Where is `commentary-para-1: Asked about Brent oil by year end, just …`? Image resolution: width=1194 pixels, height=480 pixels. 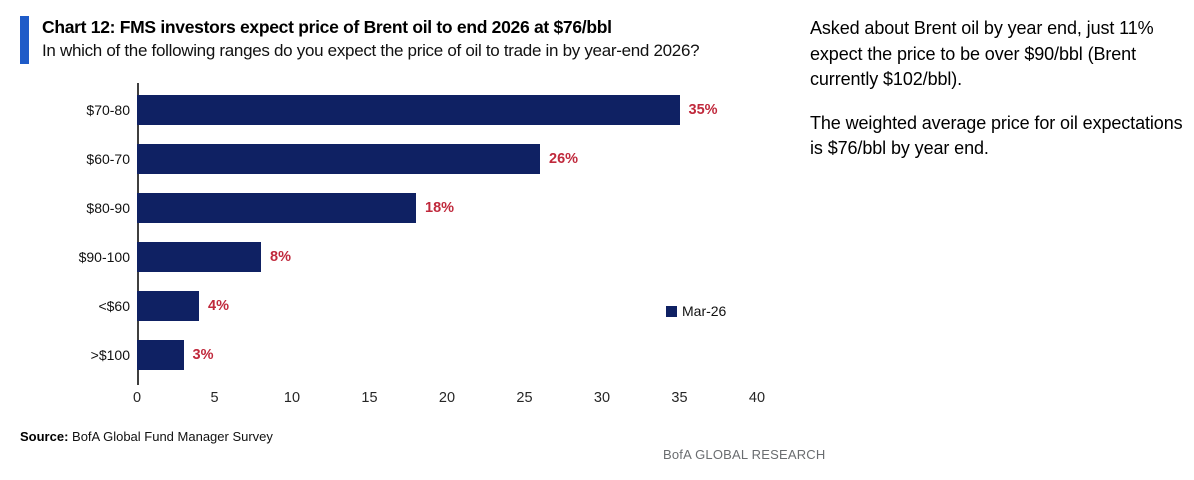
commentary-para-1: Asked about Brent oil by year end, just … is located at coordinates (982, 53).